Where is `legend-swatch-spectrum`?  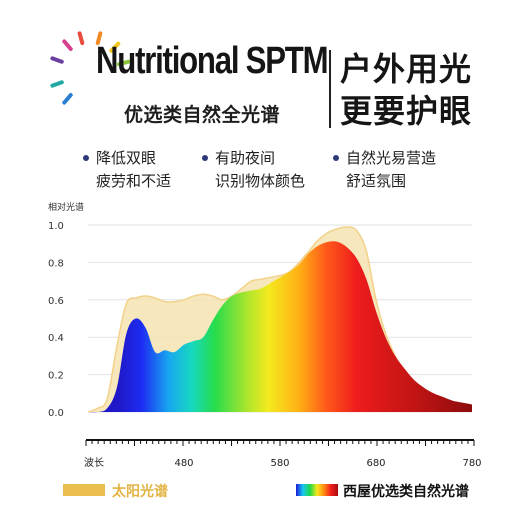 legend-swatch-spectrum is located at coordinates (317, 490).